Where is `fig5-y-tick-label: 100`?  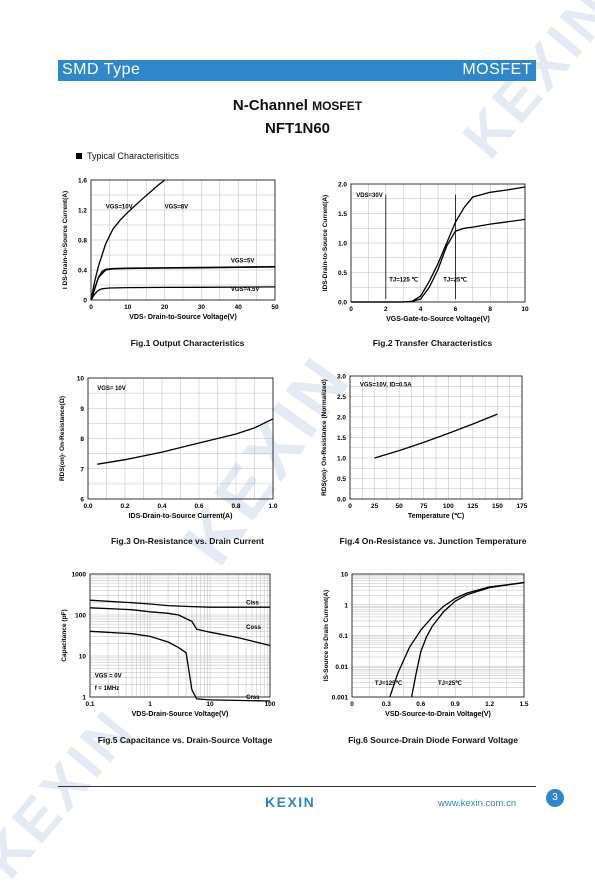
fig5-y-tick-label: 100 is located at coordinates (80, 616).